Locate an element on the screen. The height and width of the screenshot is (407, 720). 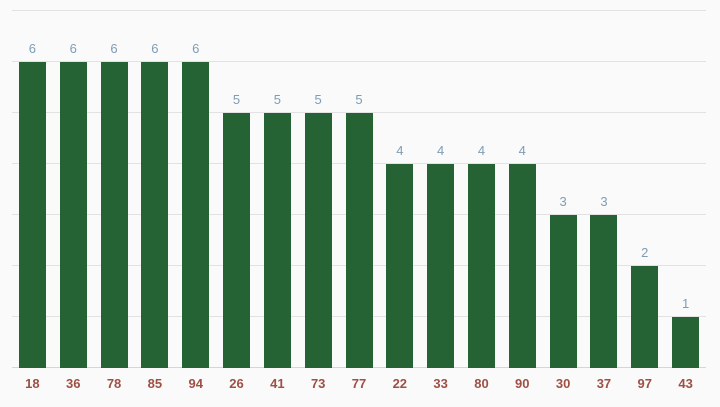
x-axis-label: 94 is located at coordinates (195, 383).